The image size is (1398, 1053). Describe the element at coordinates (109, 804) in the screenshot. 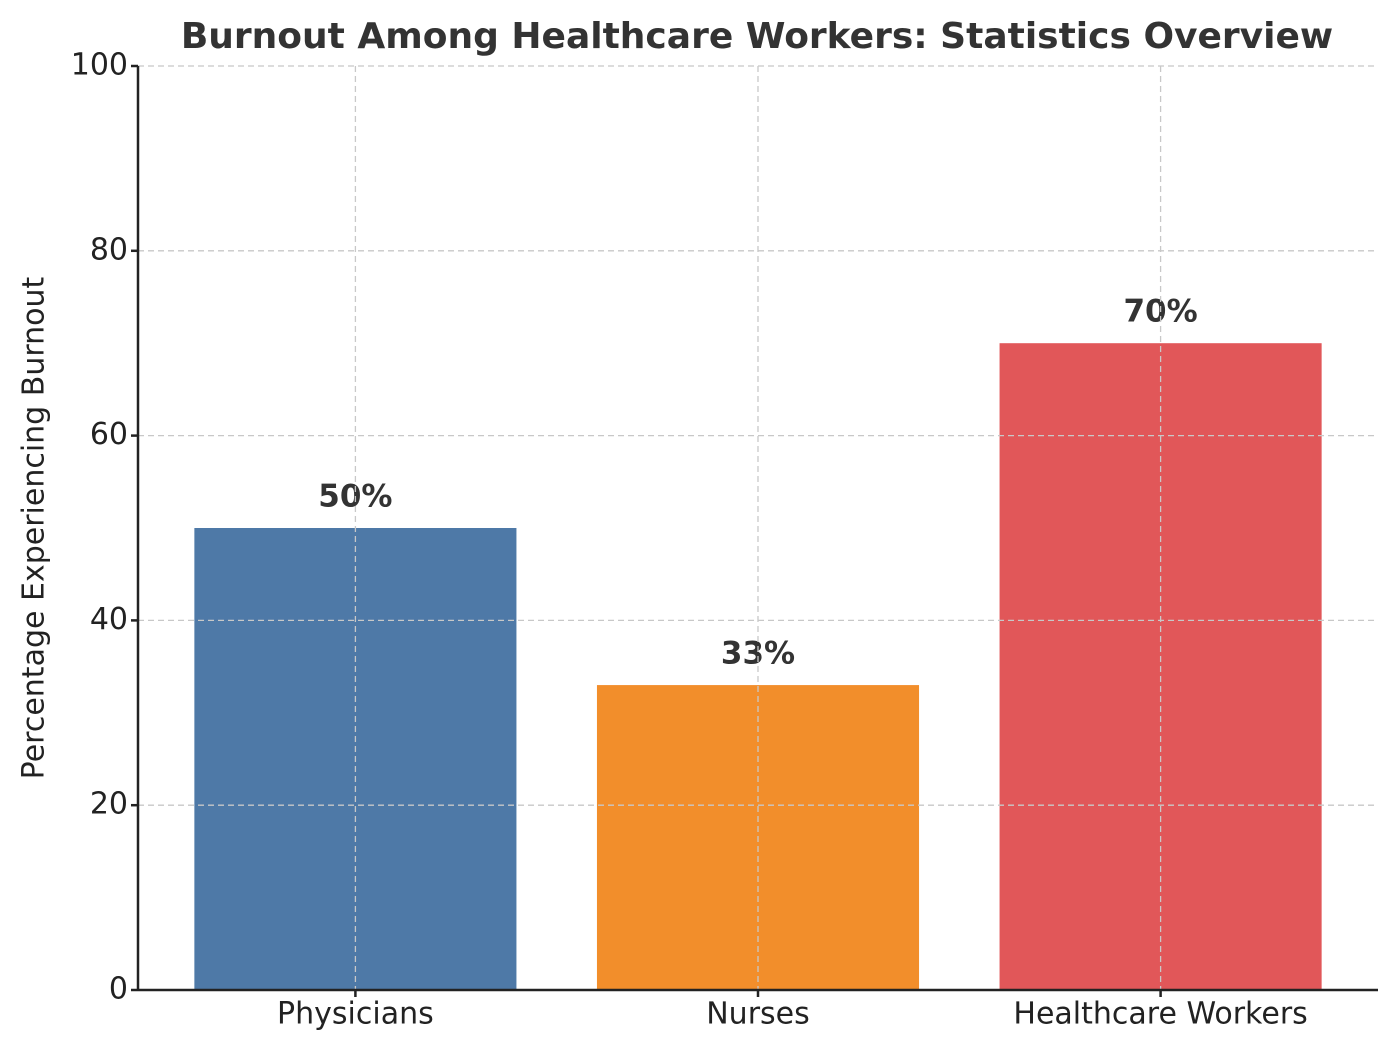

I see `y-tick-label: 20` at that location.